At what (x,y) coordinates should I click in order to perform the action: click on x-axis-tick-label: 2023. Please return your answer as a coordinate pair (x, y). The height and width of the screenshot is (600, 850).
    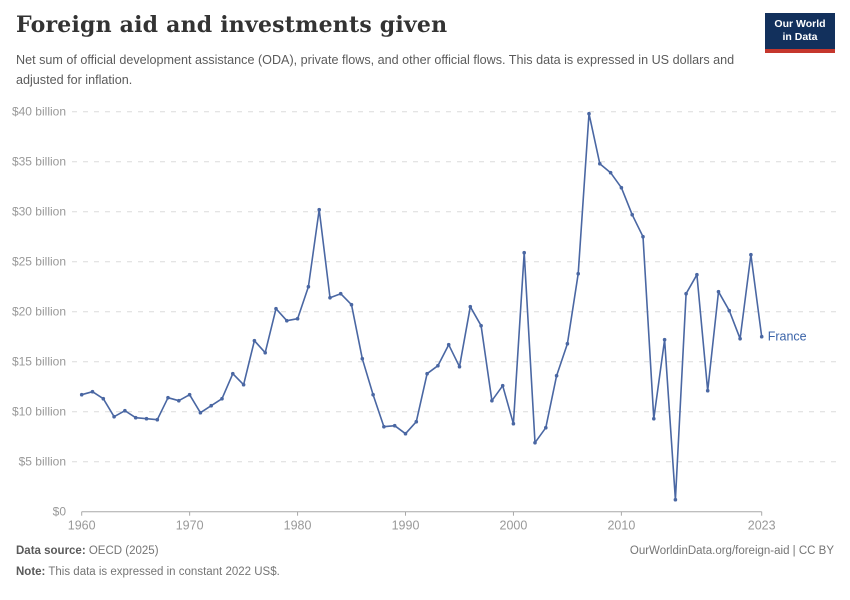
    Looking at the image, I should click on (762, 526).